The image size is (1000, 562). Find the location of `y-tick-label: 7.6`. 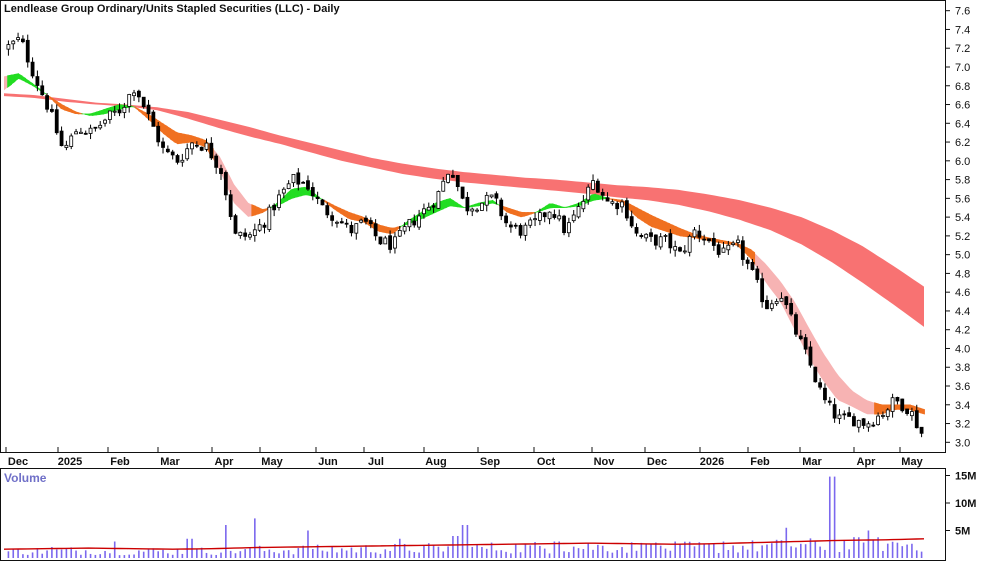

y-tick-label: 7.6 is located at coordinates (962, 12).